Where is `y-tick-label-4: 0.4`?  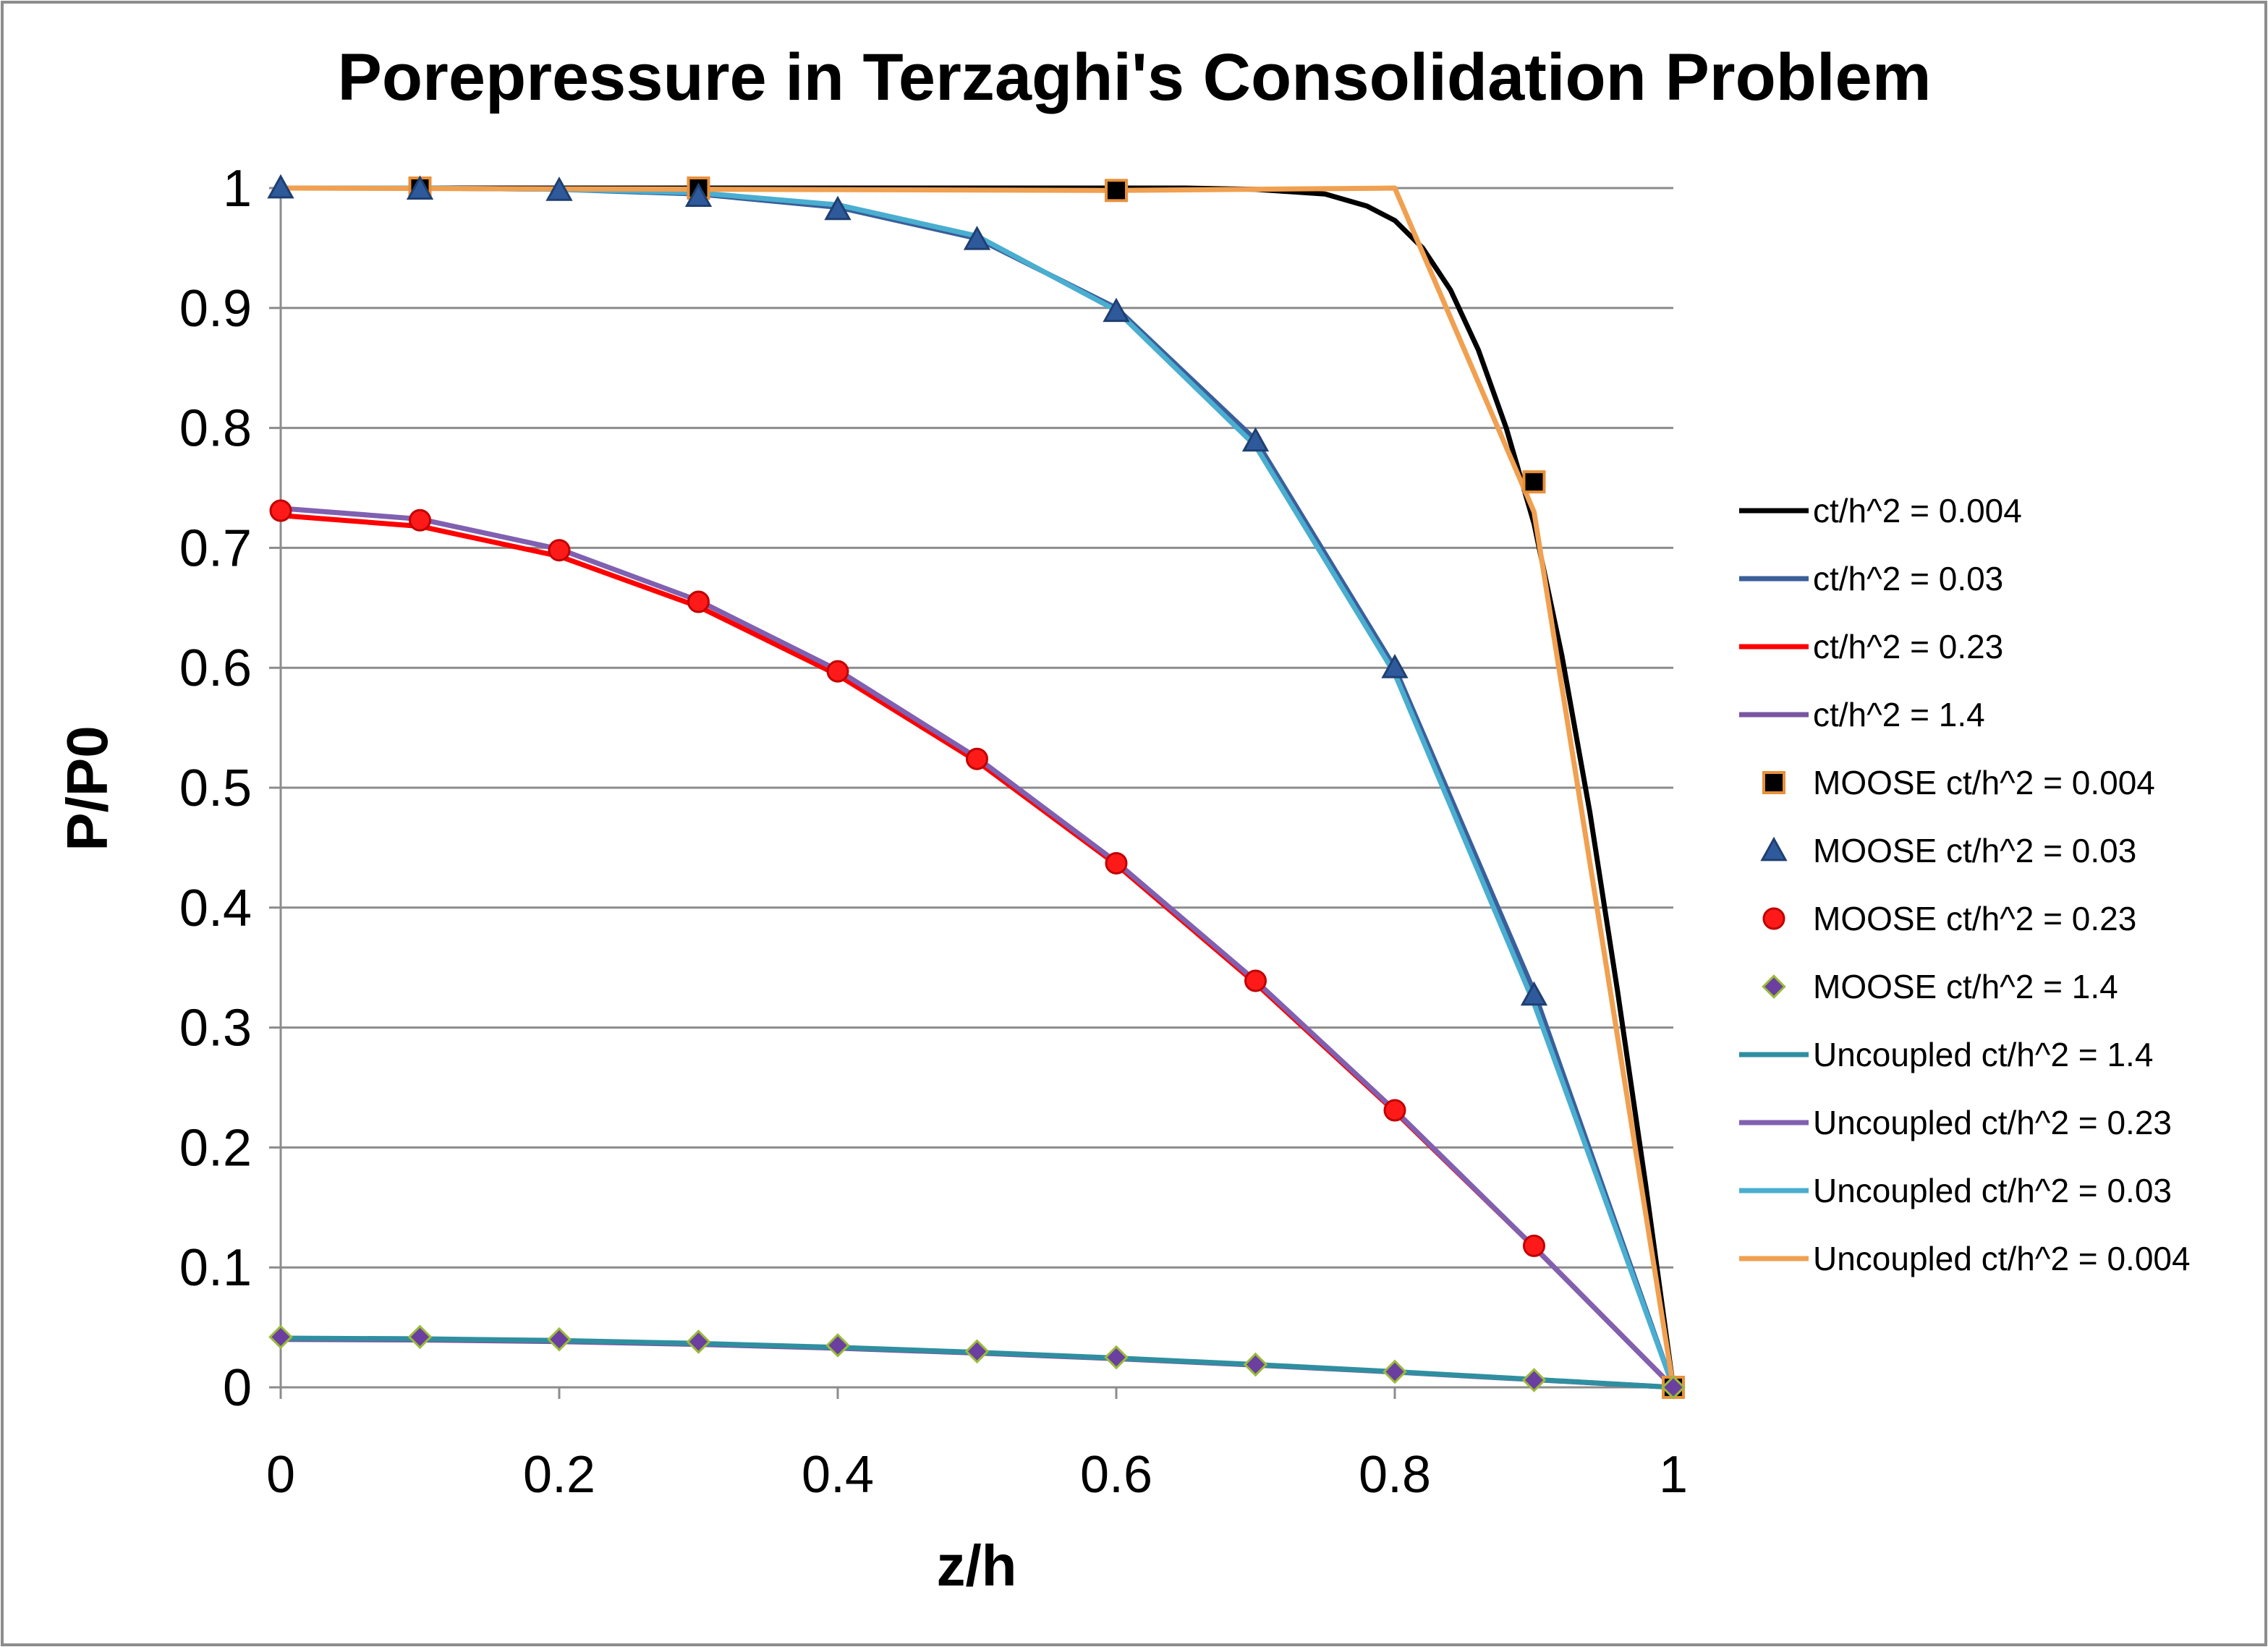
y-tick-label-4: 0.4 is located at coordinates (216, 909).